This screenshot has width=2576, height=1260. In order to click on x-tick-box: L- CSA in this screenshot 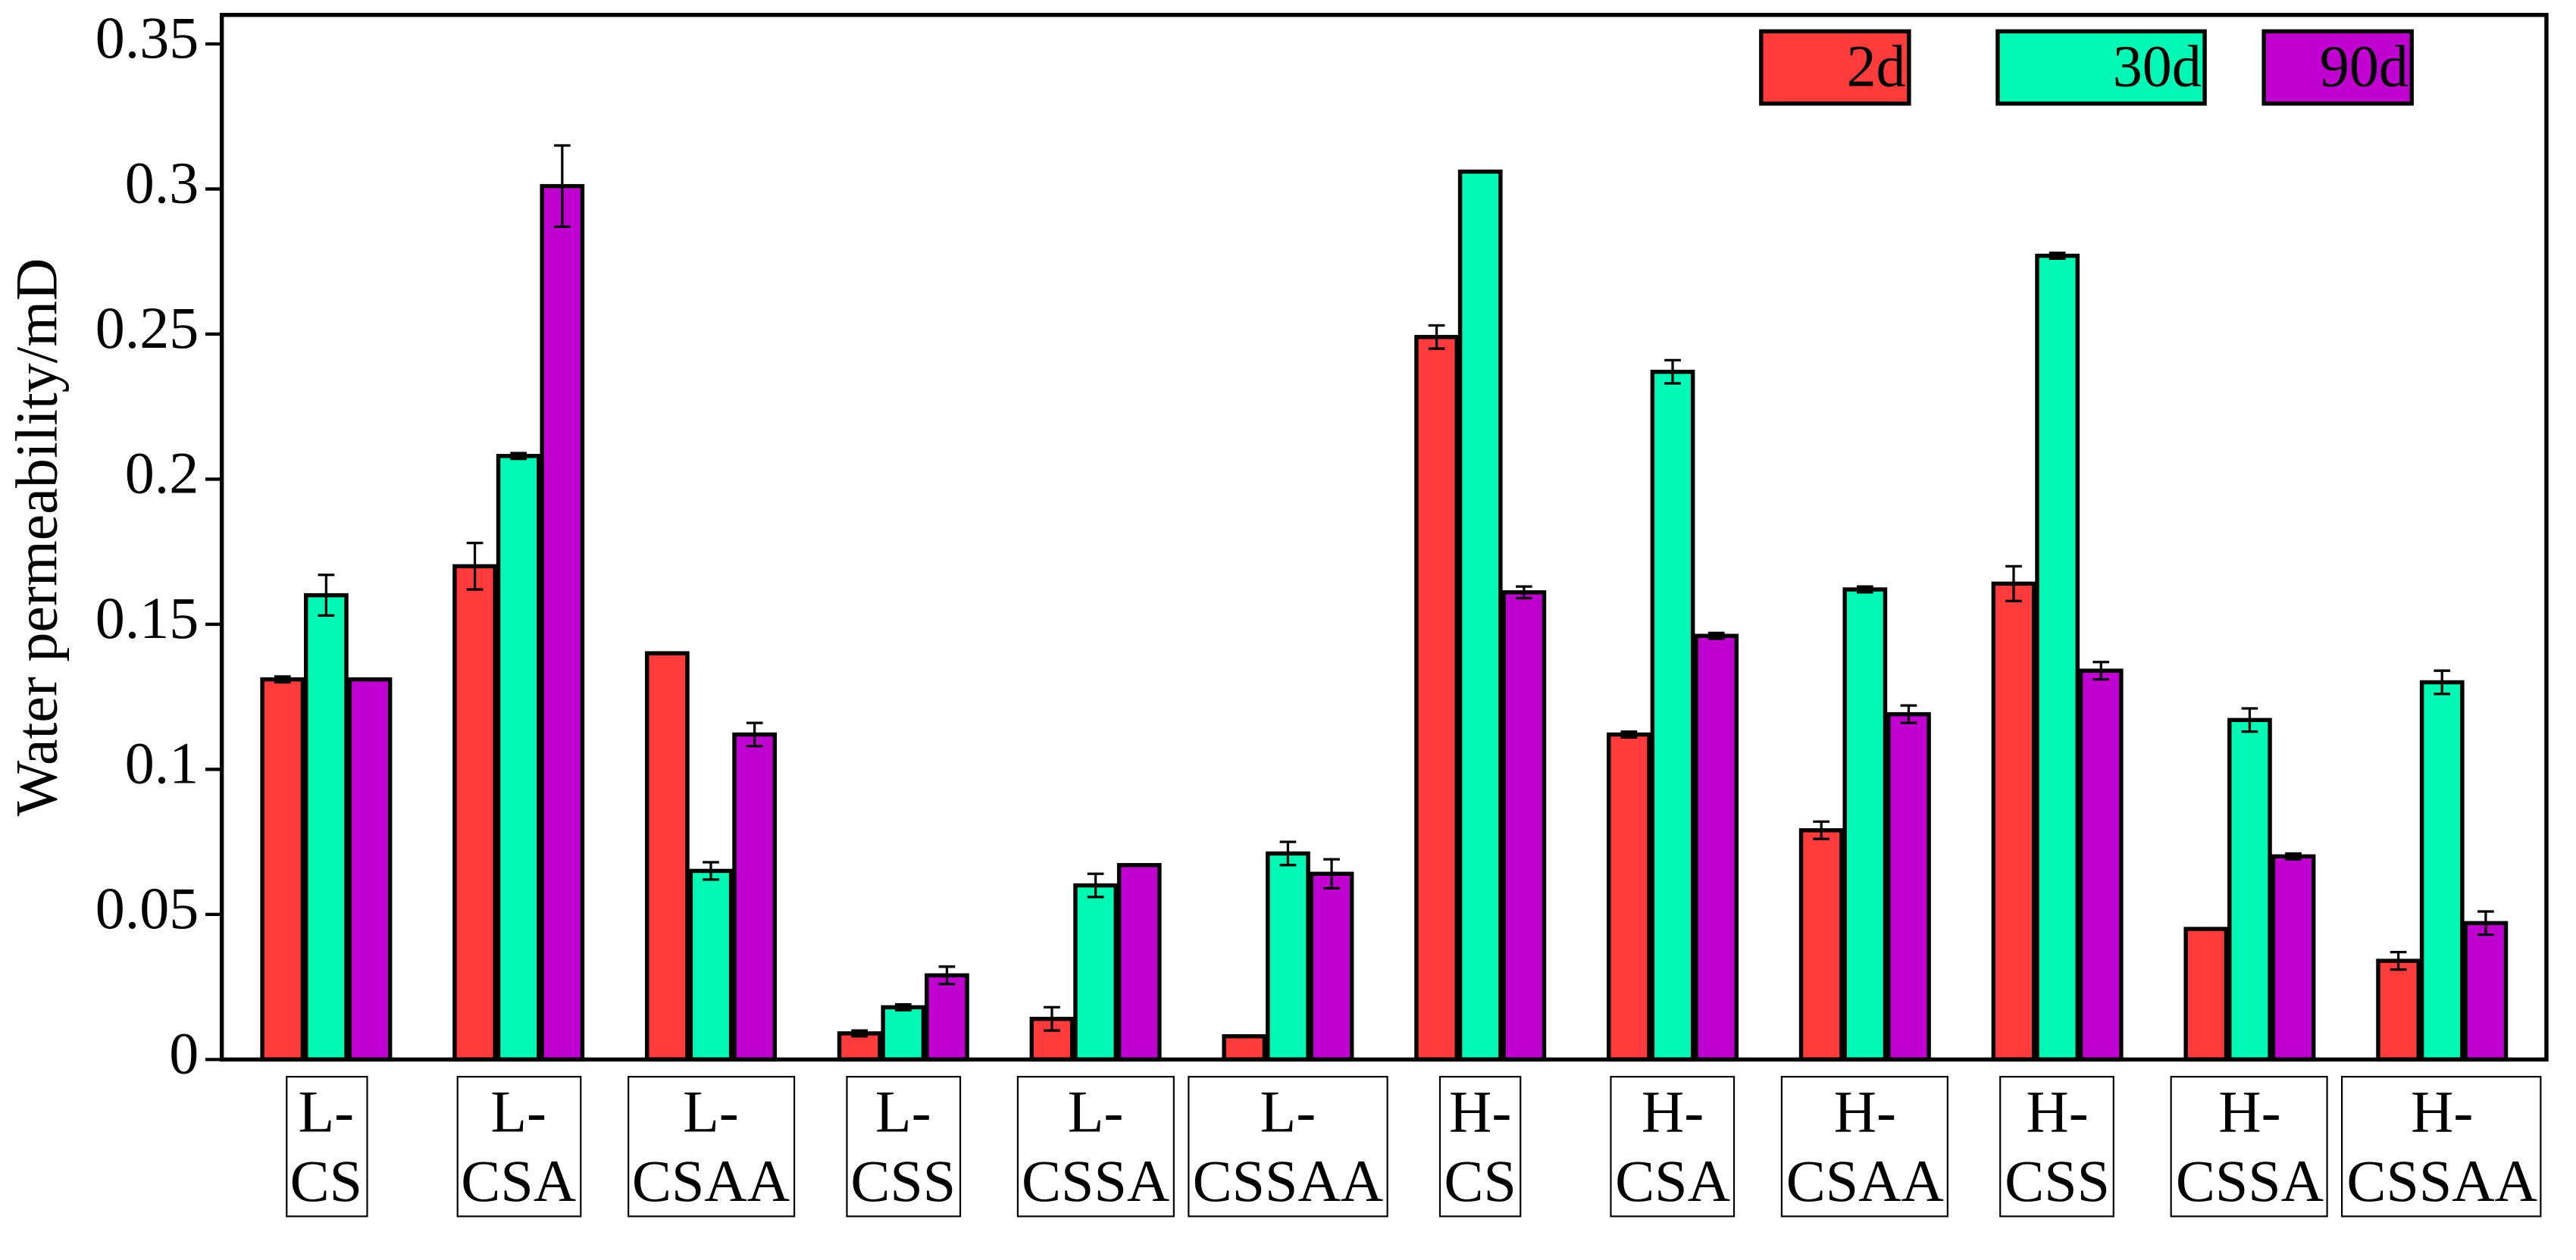, I will do `click(519, 1147)`.